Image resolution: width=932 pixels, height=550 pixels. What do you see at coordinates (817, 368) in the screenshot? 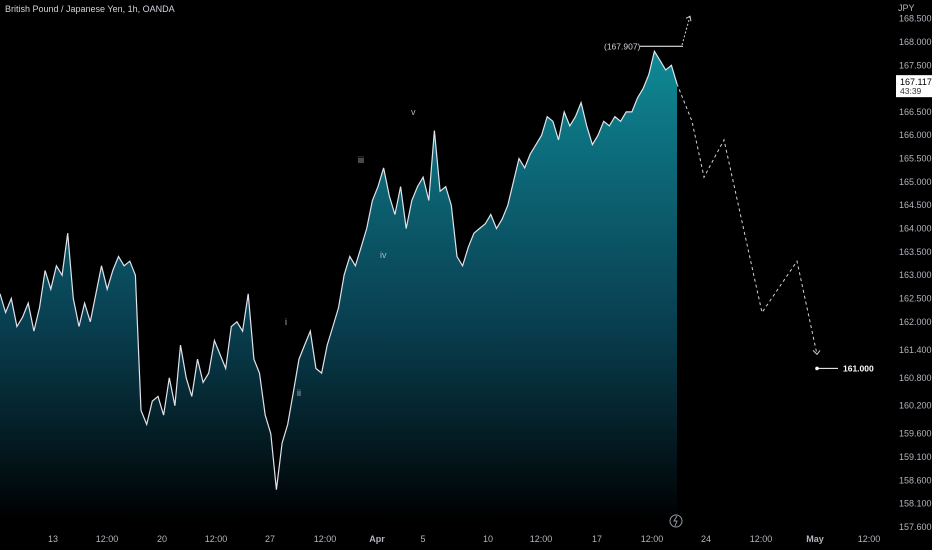
I see `target-dot` at bounding box center [817, 368].